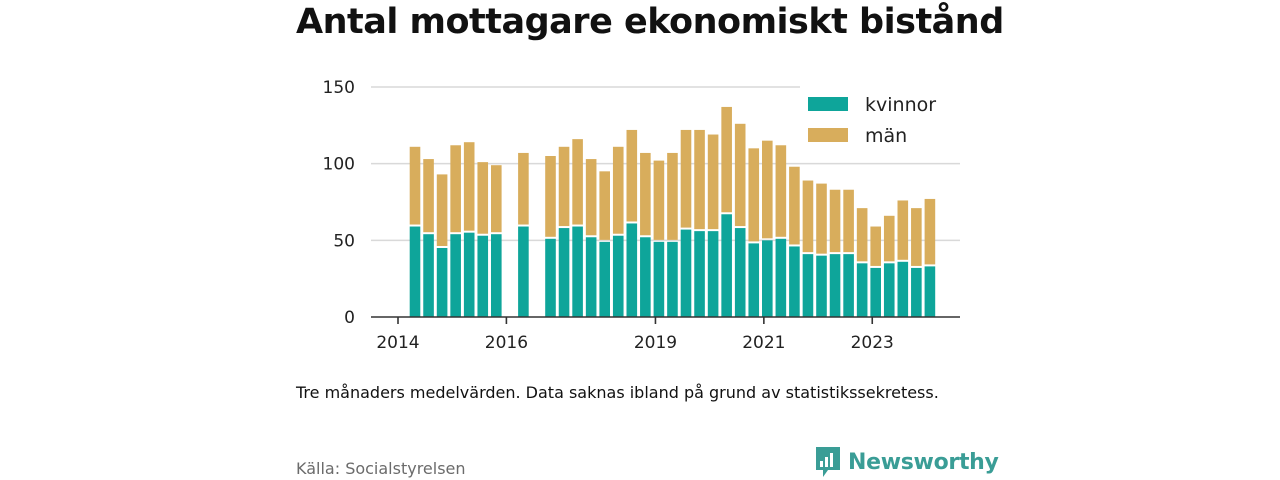 This screenshot has height=480, width=1280. I want to click on y-axis-ticks: 0 50 100 150, so click(339, 203).